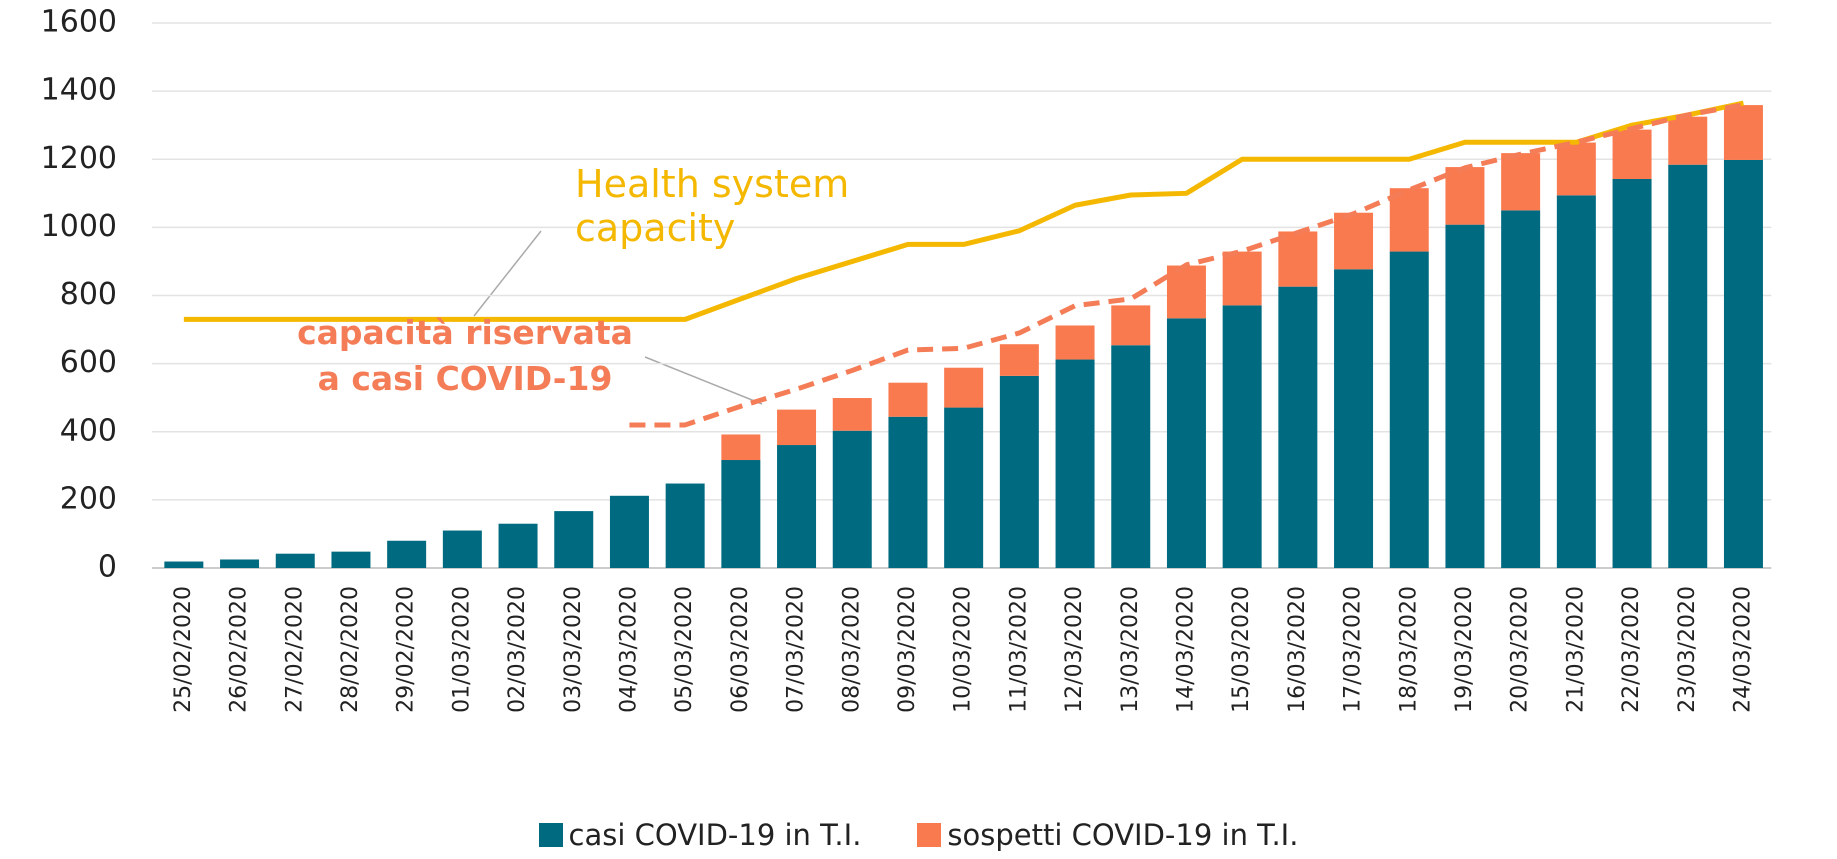 The width and height of the screenshot is (1837, 859). Describe the element at coordinates (715, 835) in the screenshot. I see `legend-label: casi COVID-19 in T.I.` at that location.